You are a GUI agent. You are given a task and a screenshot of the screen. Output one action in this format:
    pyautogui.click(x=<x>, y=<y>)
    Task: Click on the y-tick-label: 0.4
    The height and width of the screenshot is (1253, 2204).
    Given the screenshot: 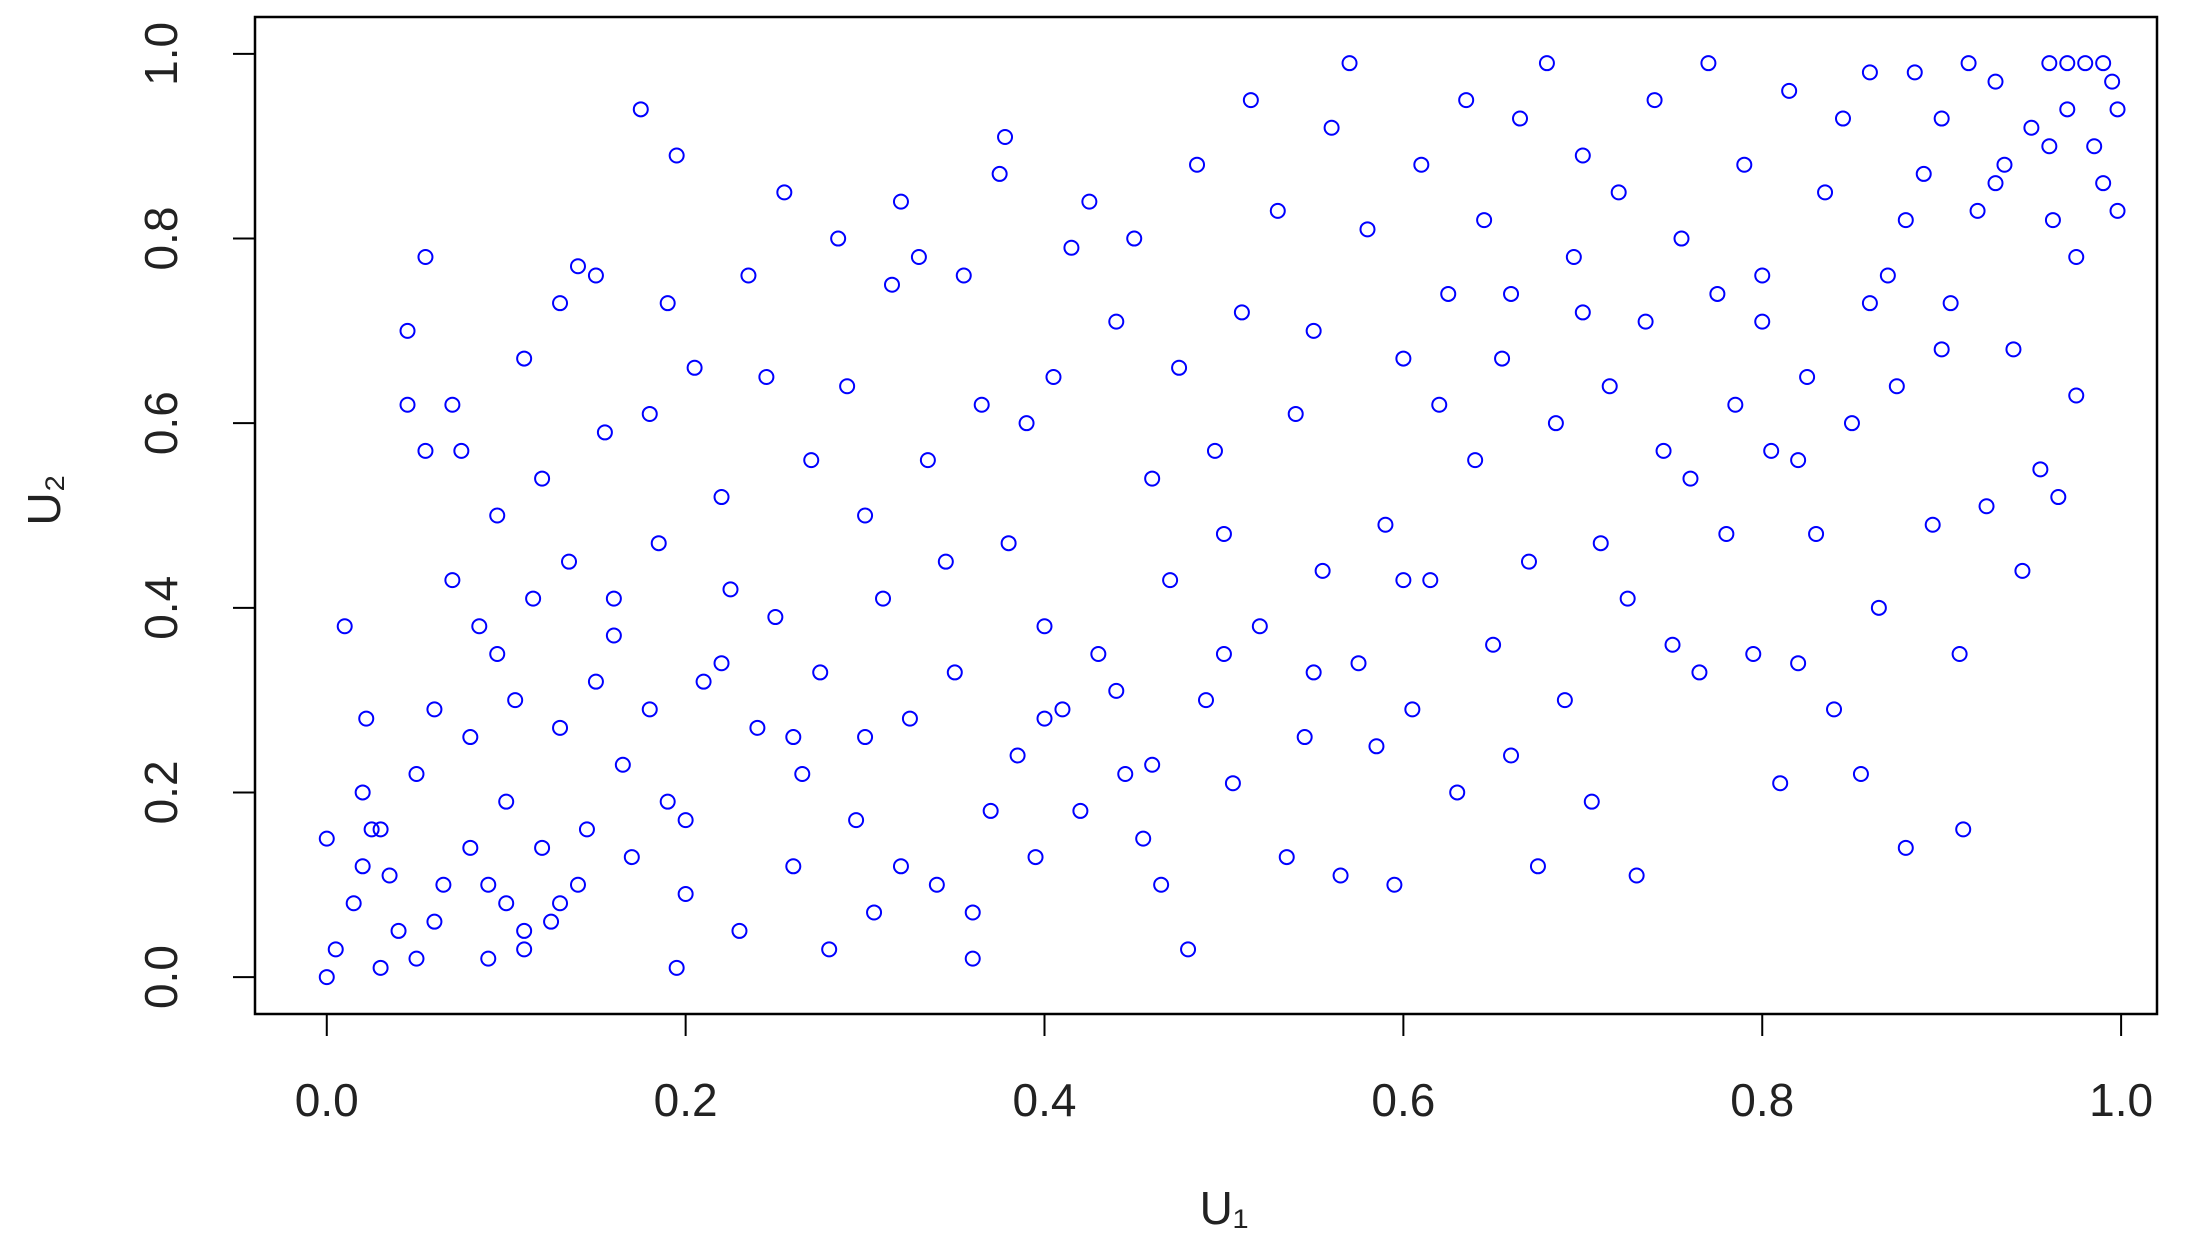 What is the action you would take?
    pyautogui.click(x=161, y=608)
    